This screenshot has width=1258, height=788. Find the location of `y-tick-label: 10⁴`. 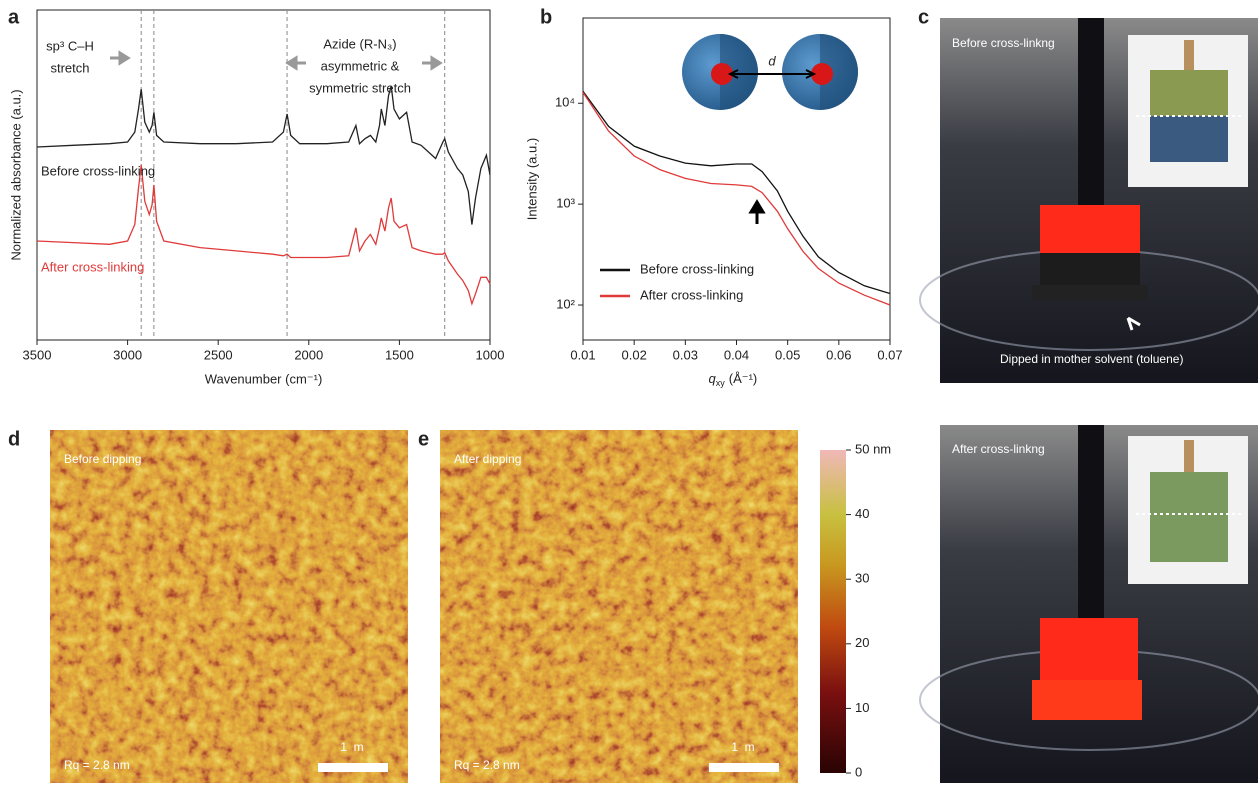

y-tick-label: 10⁴ is located at coordinates (565, 102).